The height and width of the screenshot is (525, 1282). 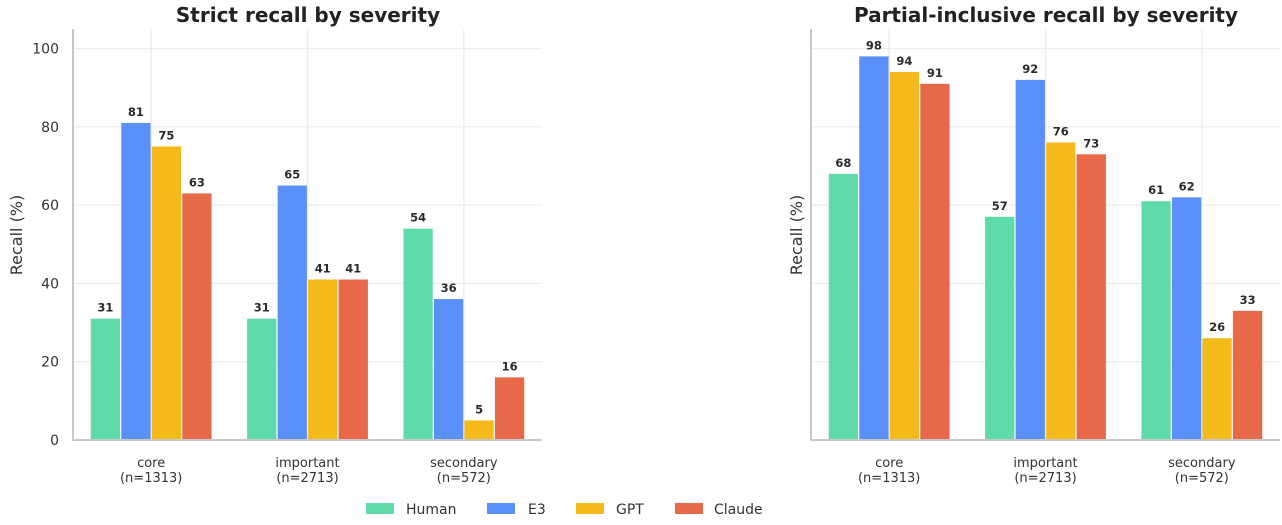 What do you see at coordinates (50, 128) in the screenshot?
I see `y-tick-label: 80` at bounding box center [50, 128].